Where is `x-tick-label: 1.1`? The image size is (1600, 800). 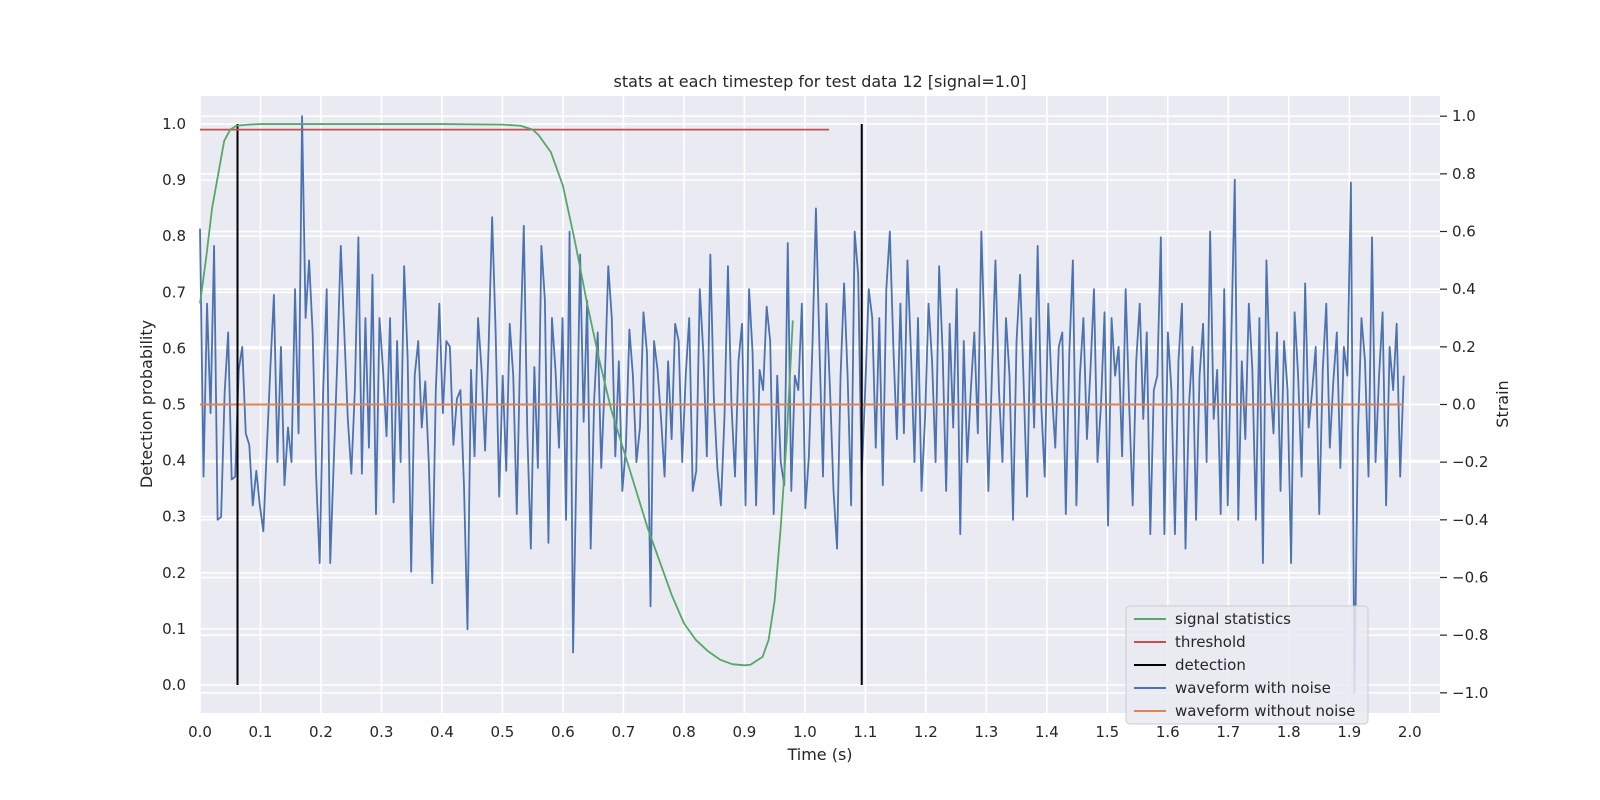 x-tick-label: 1.1 is located at coordinates (865, 732).